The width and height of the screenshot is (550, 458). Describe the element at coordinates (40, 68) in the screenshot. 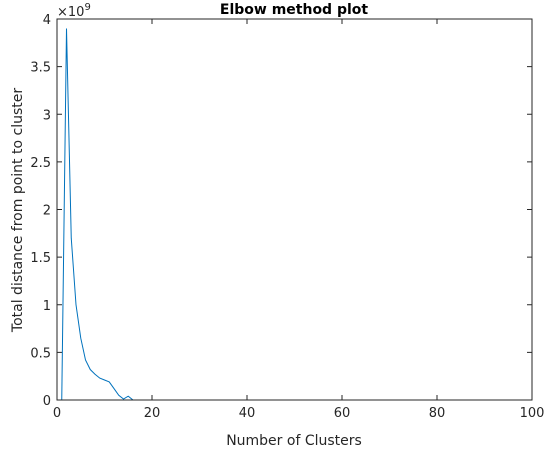

I see `y-tick-label: 3.5` at that location.